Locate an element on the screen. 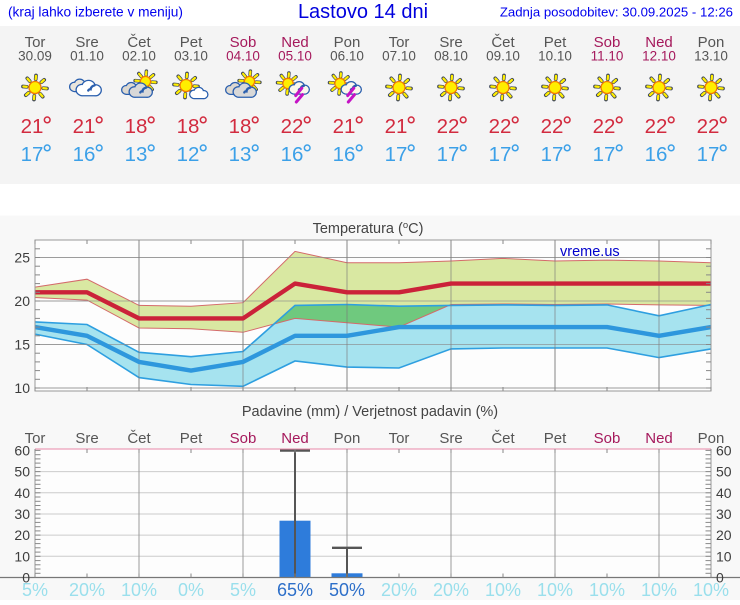  svg-text: 13.10 is located at coordinates (711, 56).